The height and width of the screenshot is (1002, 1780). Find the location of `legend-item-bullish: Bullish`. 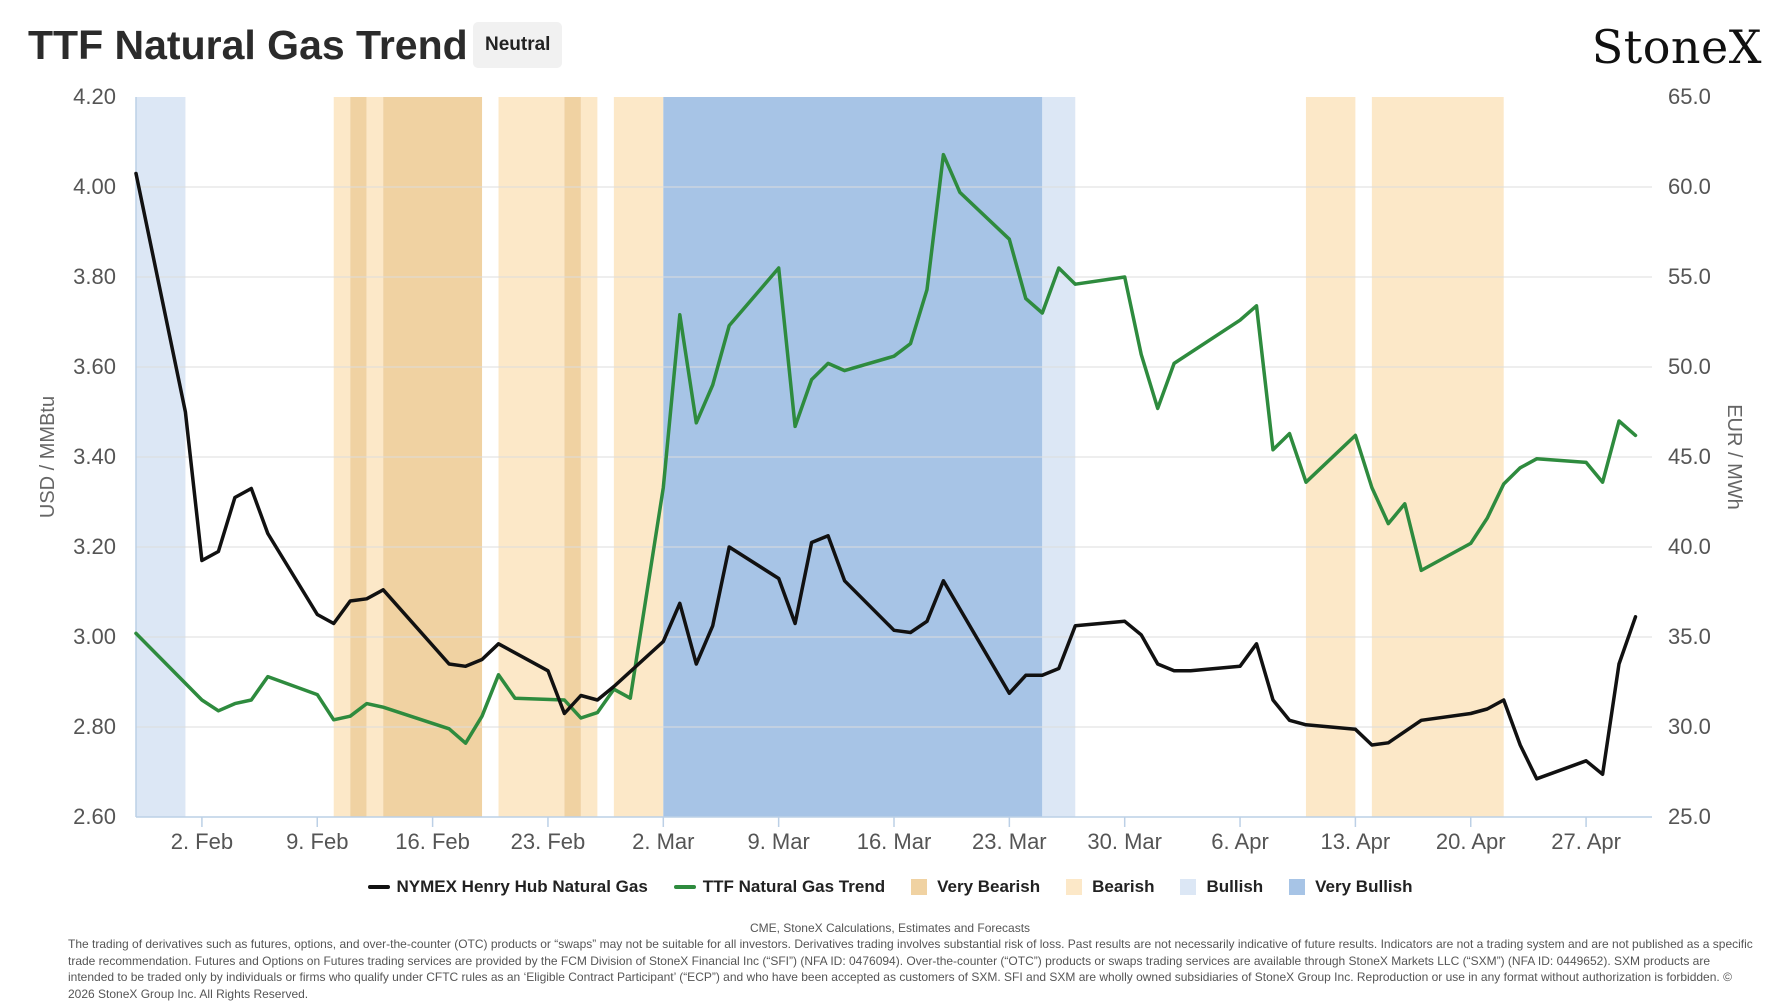

legend-item-bullish: Bullish is located at coordinates (1221, 887).